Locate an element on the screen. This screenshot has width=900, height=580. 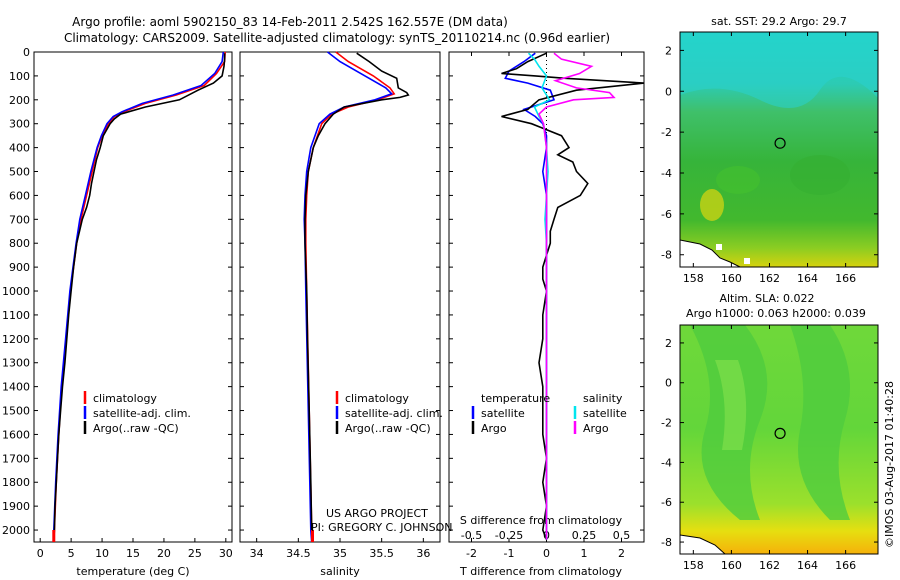
x-tick-label: 25 is located at coordinates (195, 553).